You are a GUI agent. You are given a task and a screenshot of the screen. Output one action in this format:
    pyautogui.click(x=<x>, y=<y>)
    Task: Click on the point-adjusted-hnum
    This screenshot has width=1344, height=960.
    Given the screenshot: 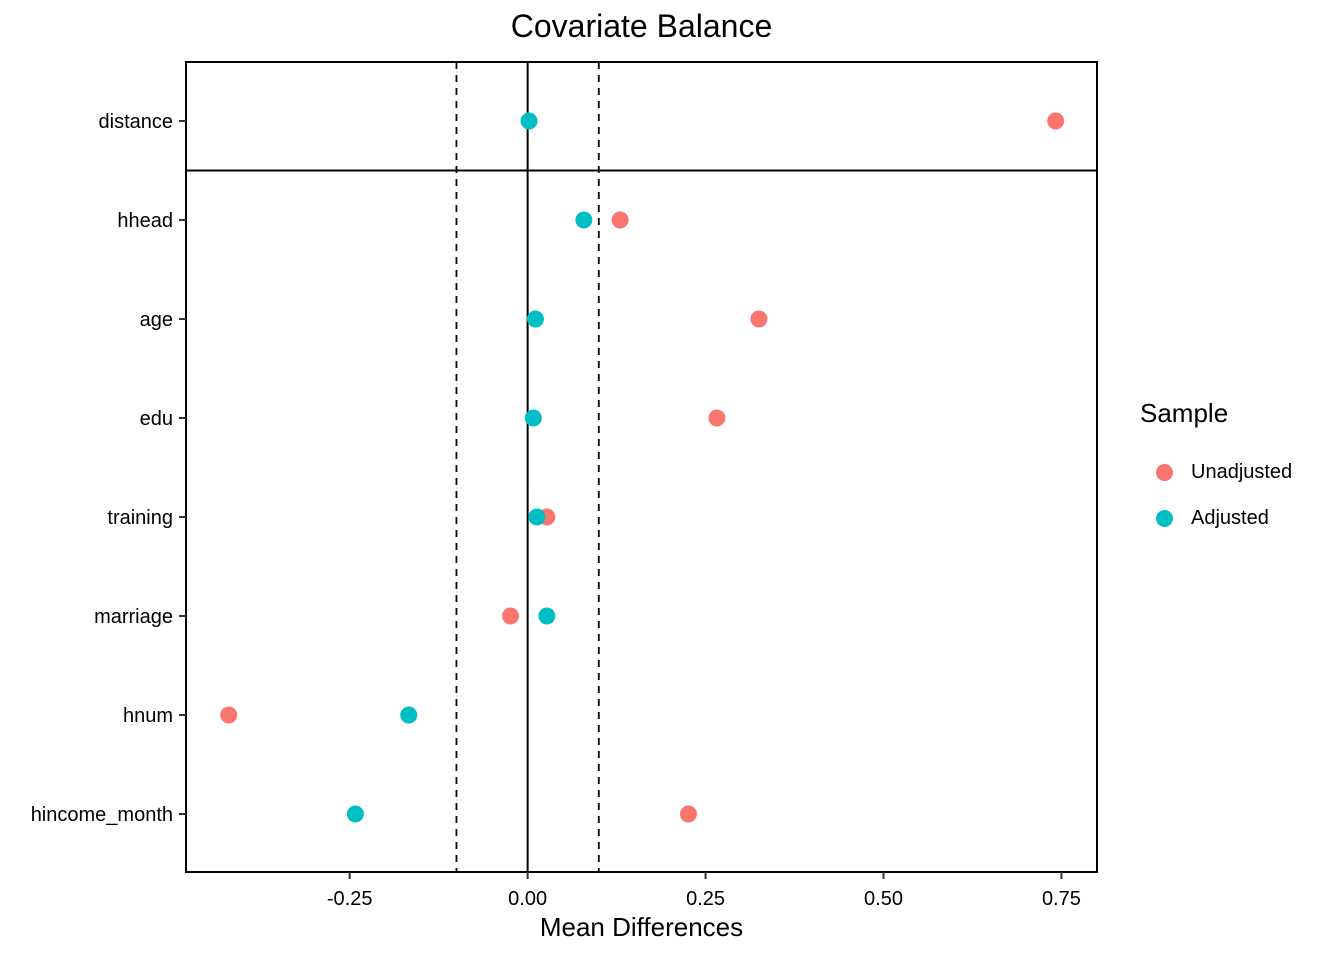 What is the action you would take?
    pyautogui.click(x=409, y=715)
    